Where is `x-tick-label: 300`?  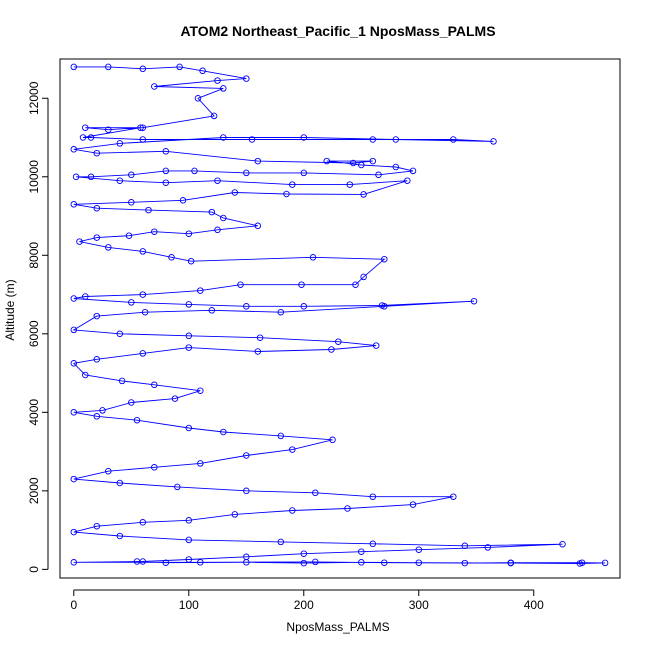 x-tick-label: 300 is located at coordinates (419, 605).